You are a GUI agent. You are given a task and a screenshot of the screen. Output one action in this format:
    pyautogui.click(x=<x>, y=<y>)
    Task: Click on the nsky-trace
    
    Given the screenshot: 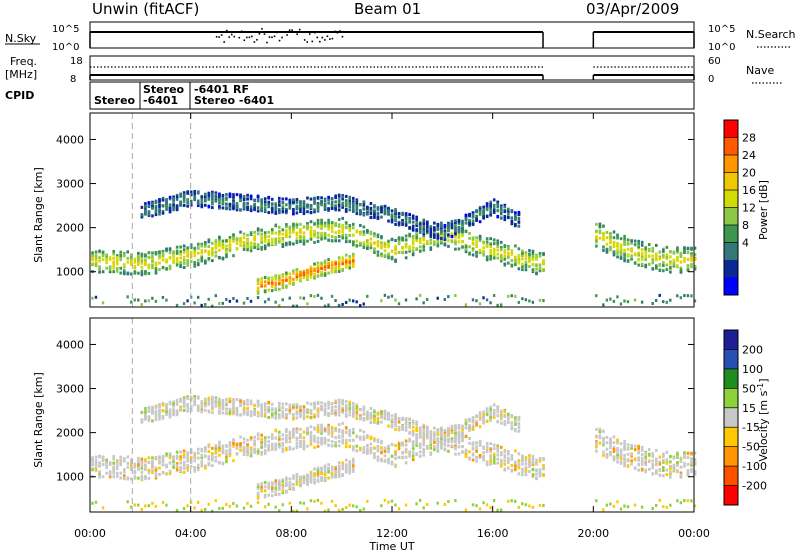 What is the action you would take?
    pyautogui.click(x=392, y=38)
    